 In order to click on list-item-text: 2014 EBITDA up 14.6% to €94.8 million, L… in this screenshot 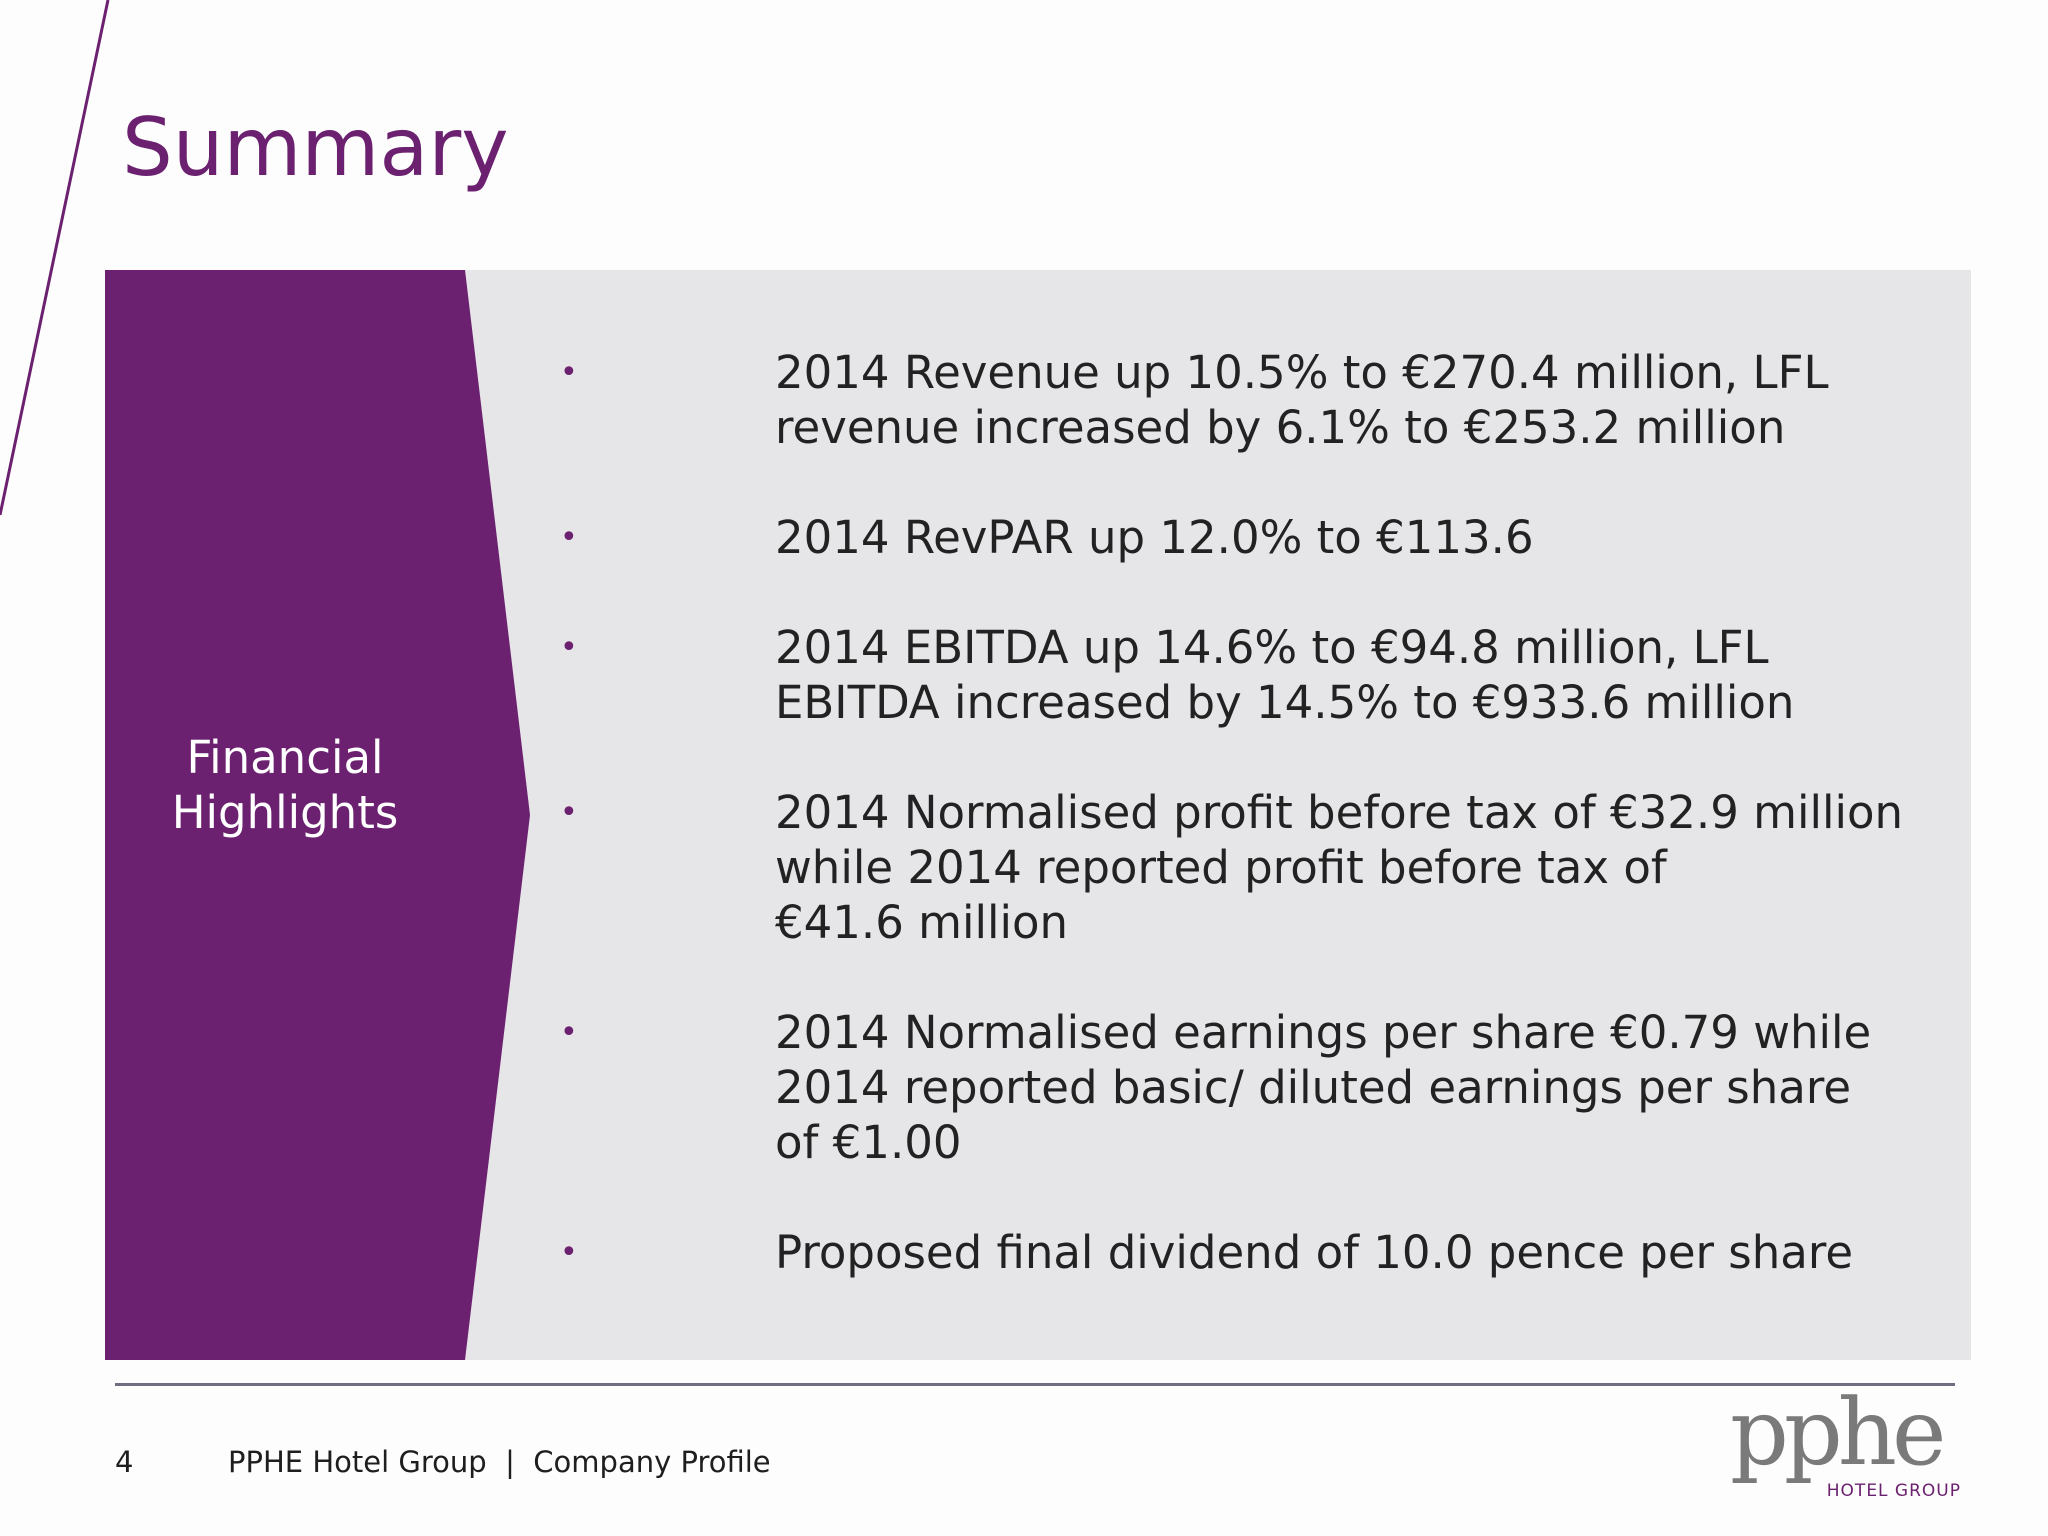, I will do `click(1285, 675)`.